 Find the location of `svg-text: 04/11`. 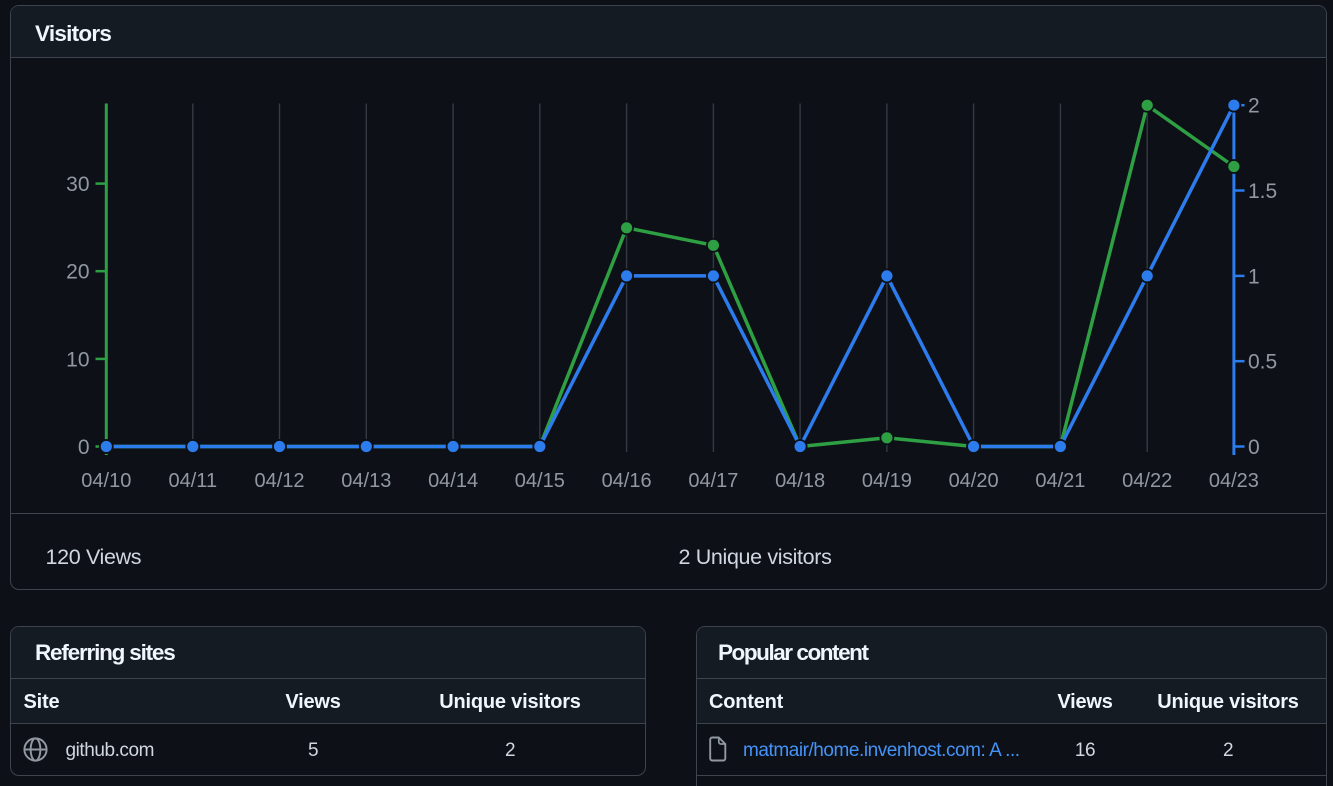

svg-text: 04/11 is located at coordinates (193, 481).